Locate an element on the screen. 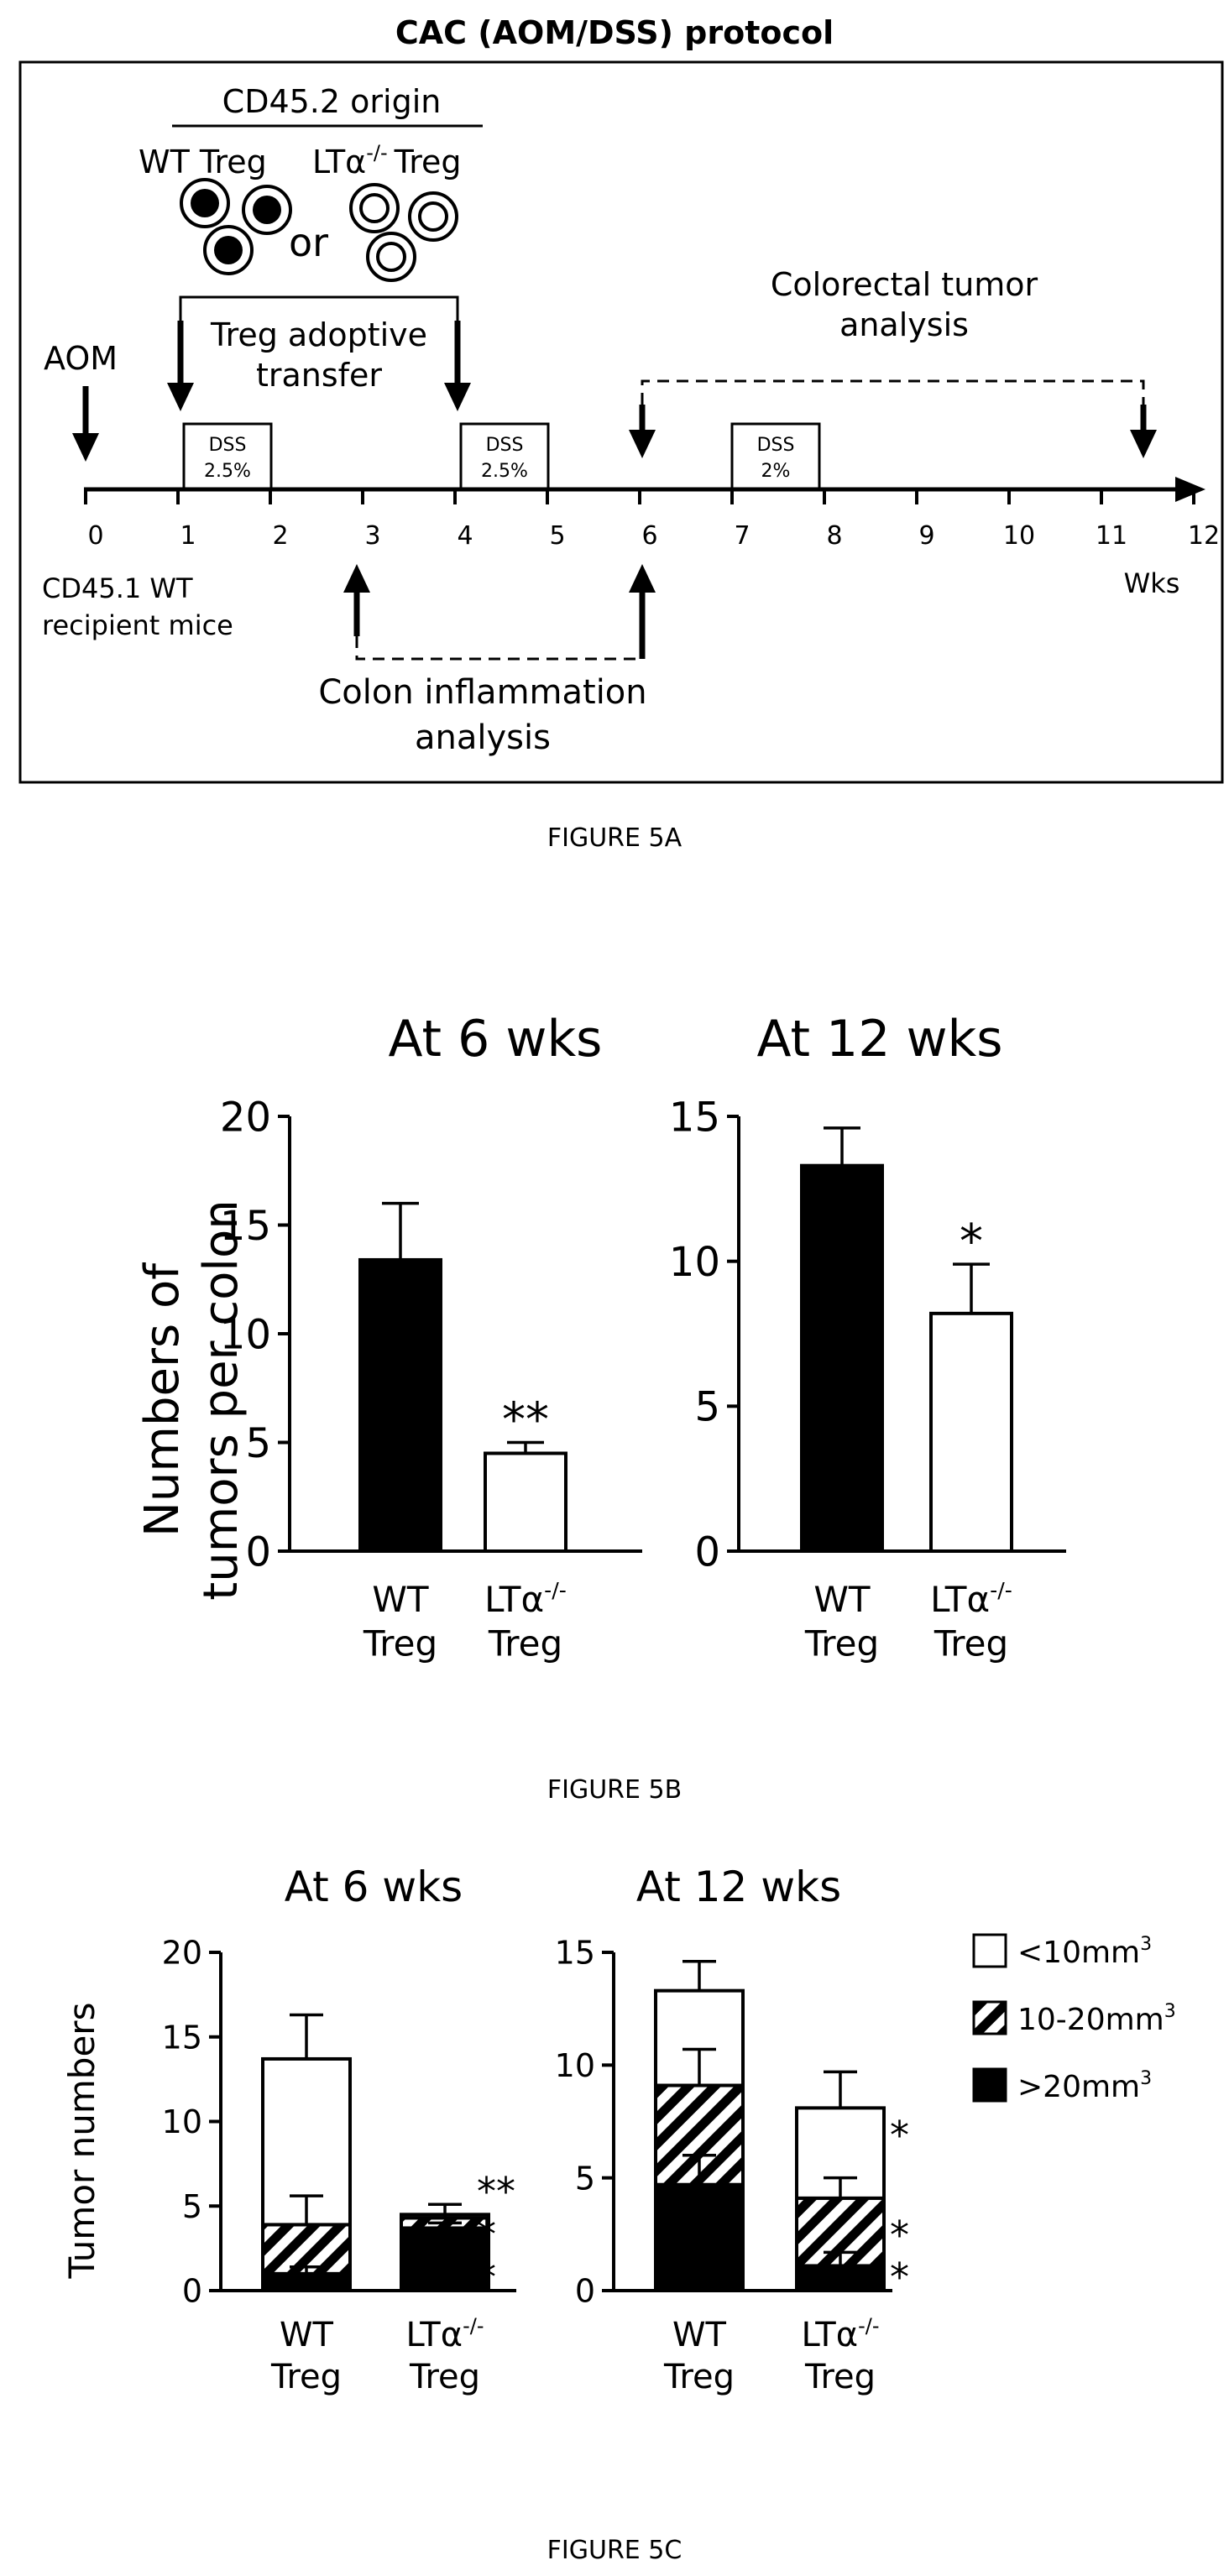  wt-treg-label: WT Treg is located at coordinates (203, 162).